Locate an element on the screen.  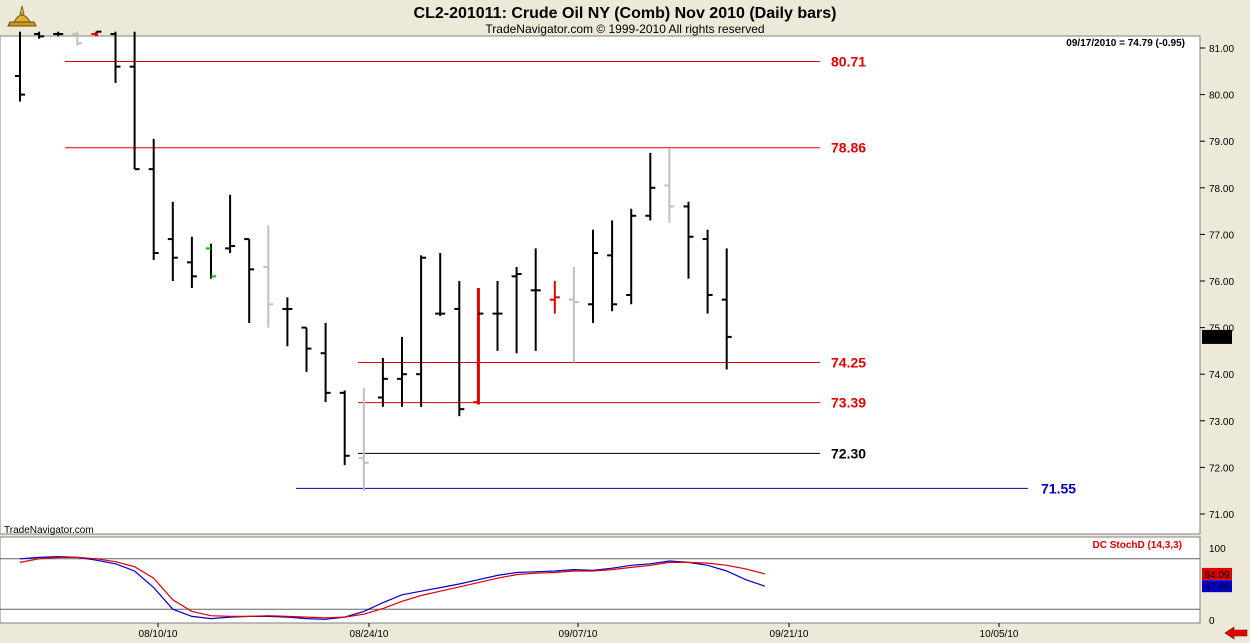
stoch-panel is located at coordinates (600, 580).